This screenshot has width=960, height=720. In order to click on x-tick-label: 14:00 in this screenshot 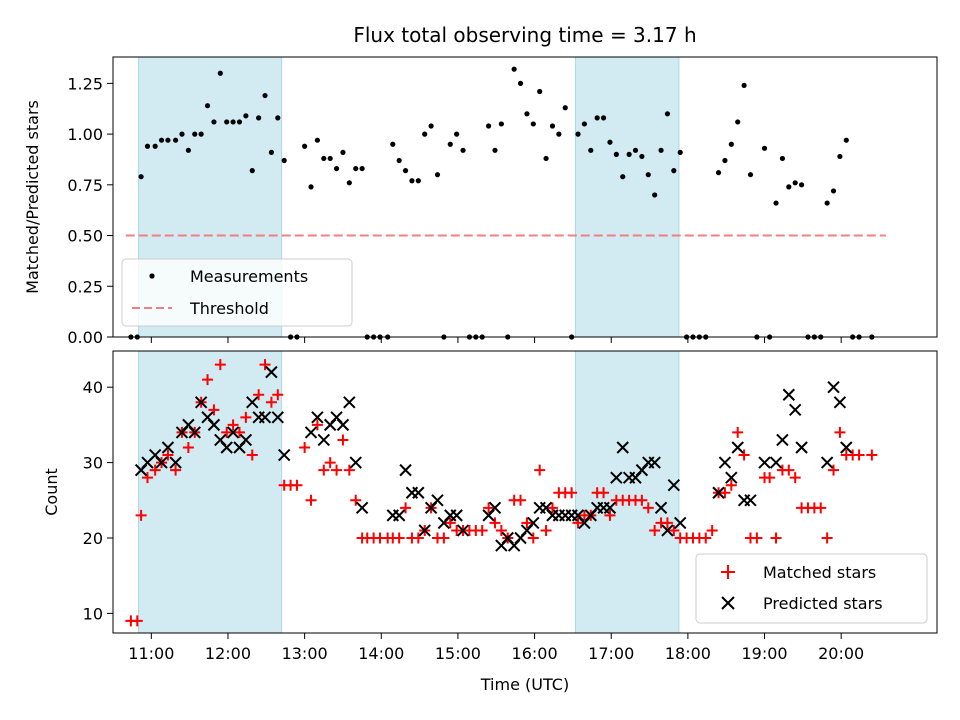, I will do `click(381, 653)`.